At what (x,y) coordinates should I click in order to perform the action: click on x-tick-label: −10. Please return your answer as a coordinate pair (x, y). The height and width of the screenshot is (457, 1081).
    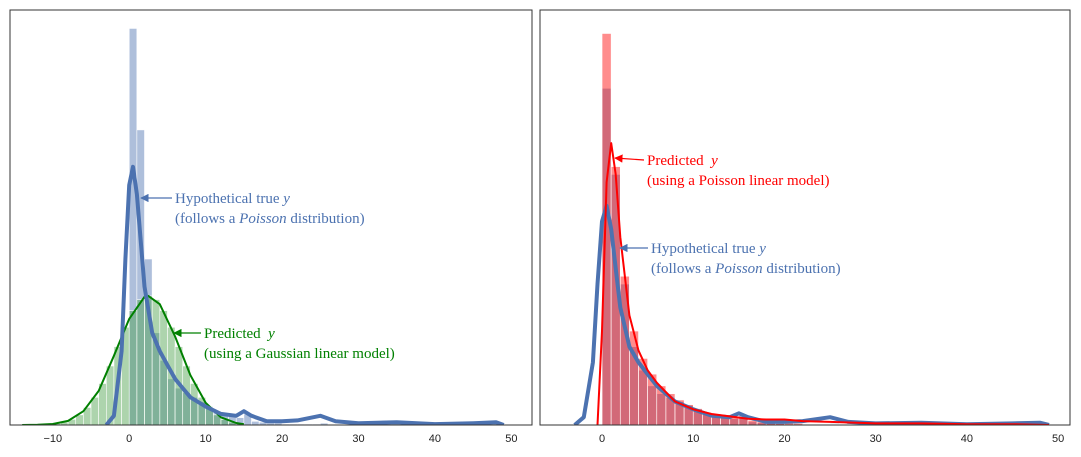
    Looking at the image, I should click on (52, 439).